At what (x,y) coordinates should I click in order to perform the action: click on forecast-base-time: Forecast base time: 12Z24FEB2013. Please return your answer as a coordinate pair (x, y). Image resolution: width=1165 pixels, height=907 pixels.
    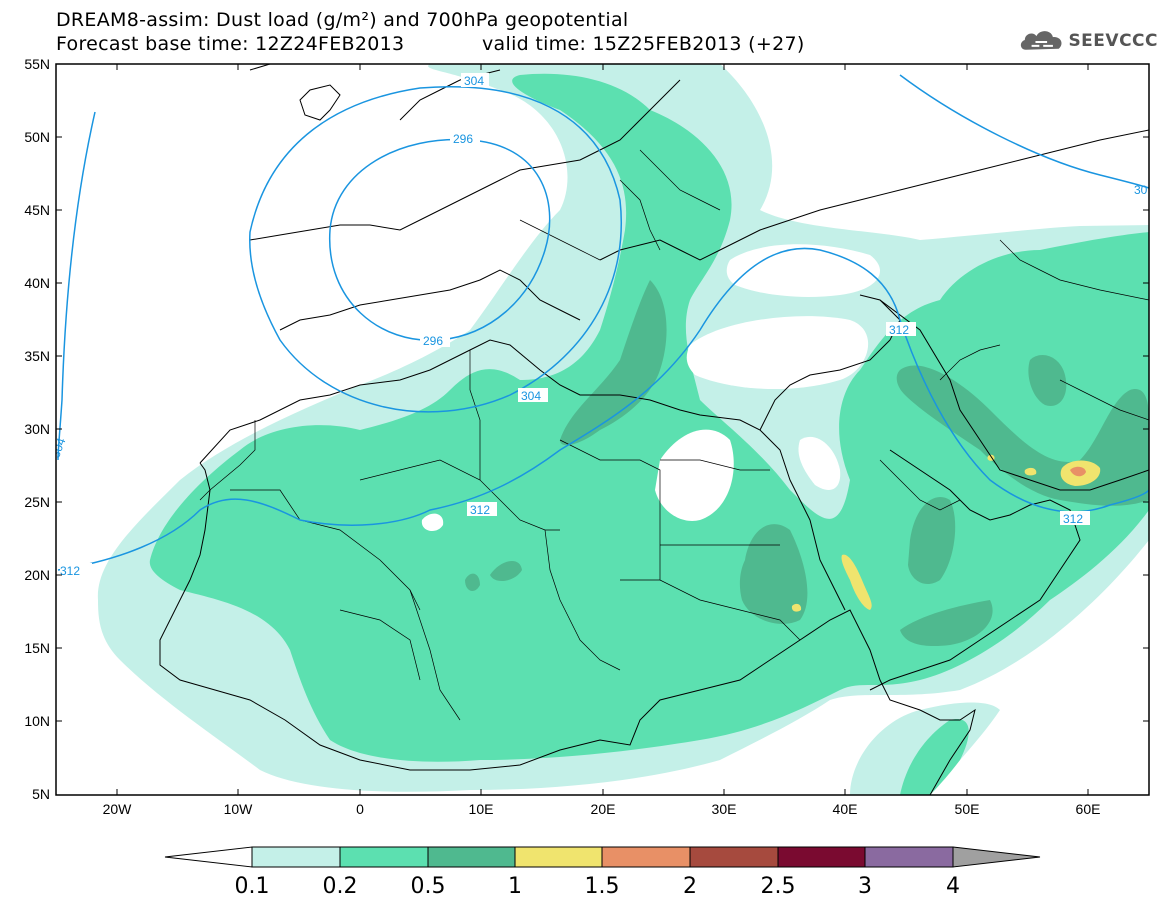
    Looking at the image, I should click on (230, 44).